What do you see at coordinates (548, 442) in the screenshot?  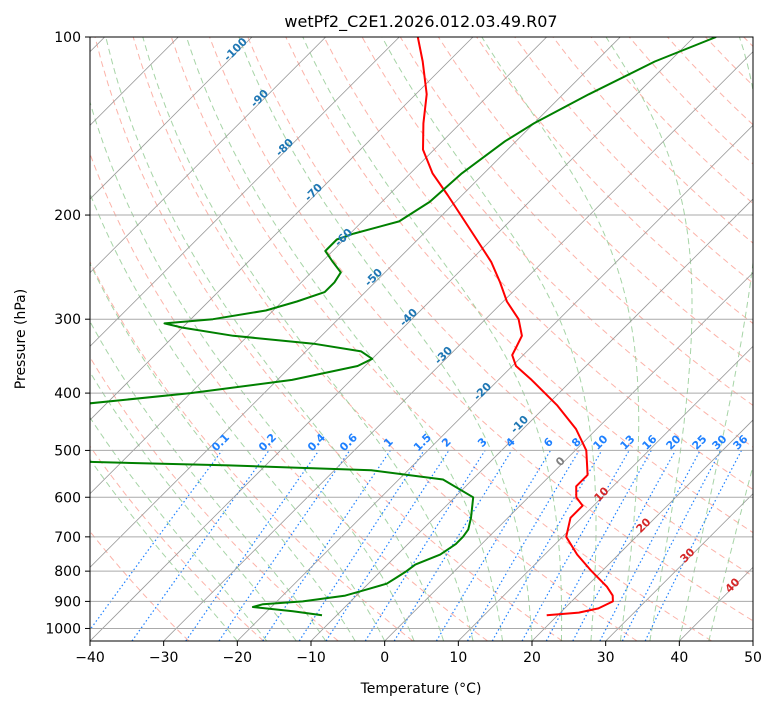 I see `mixing-ratio-label: 6` at bounding box center [548, 442].